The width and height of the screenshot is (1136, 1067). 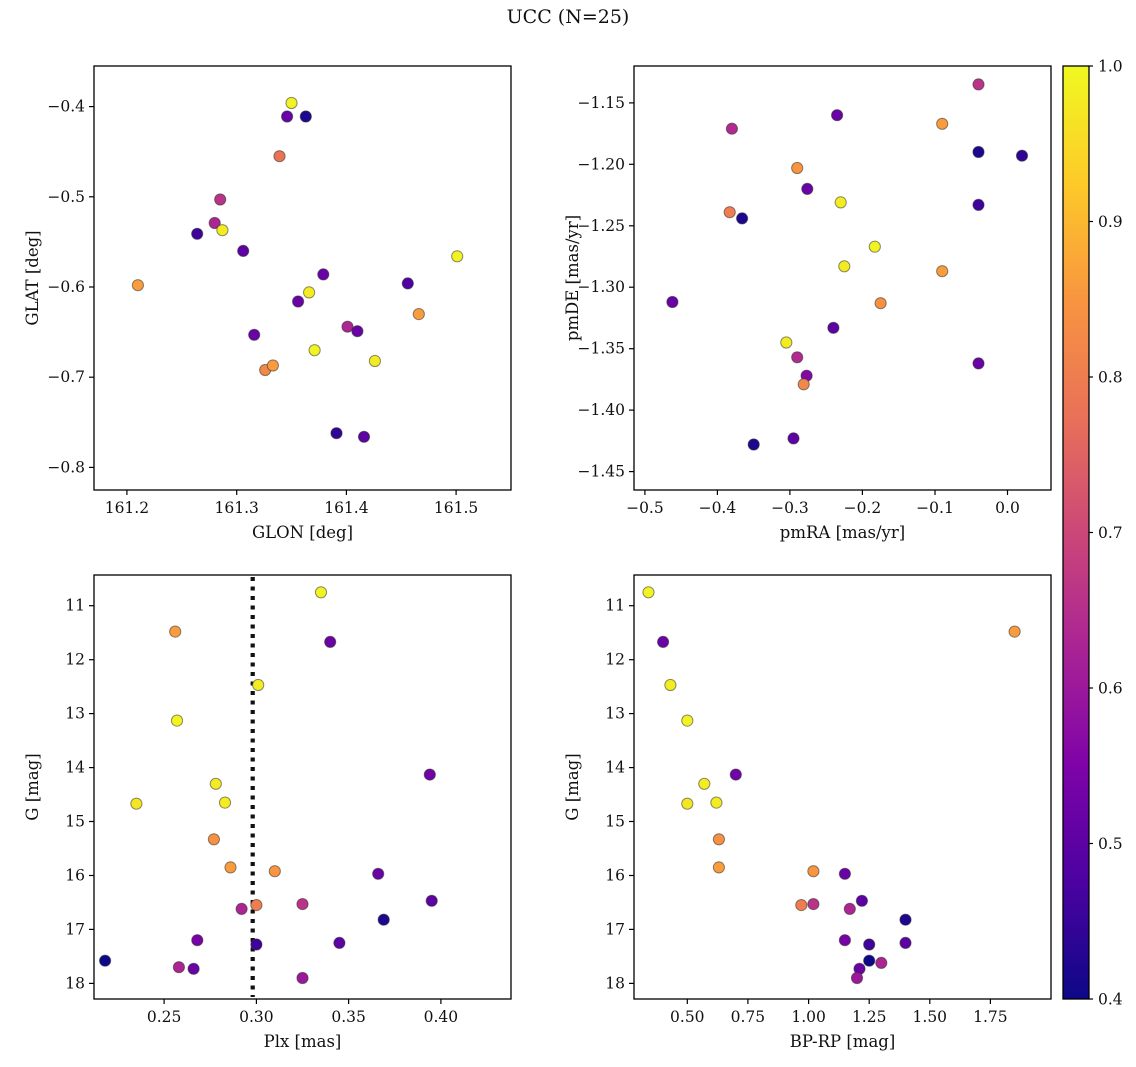 I want to click on y-tick-label: −1.30, so click(x=602, y=287).